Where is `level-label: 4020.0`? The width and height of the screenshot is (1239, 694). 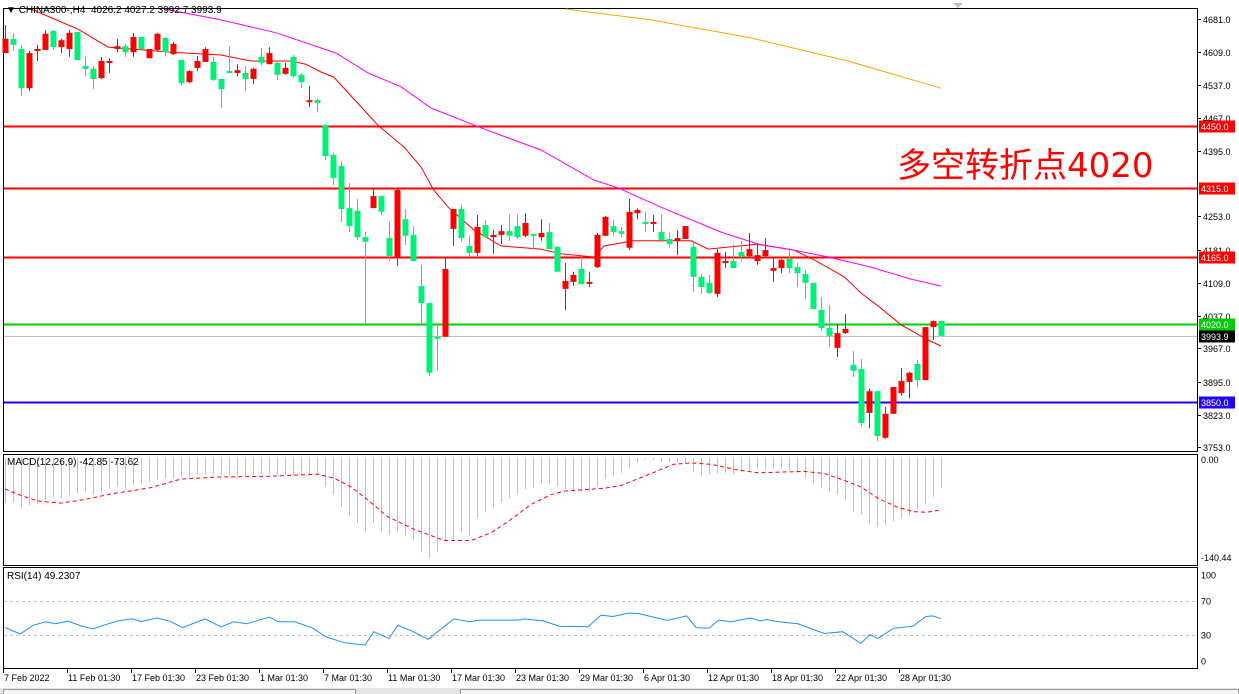
level-label: 4020.0 is located at coordinates (1215, 325).